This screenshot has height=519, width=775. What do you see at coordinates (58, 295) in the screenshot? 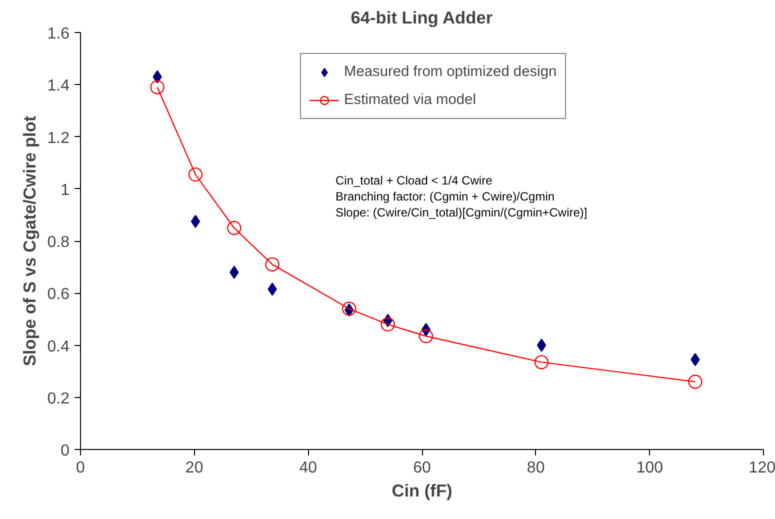
I see `y-tick-label: 0.6` at bounding box center [58, 295].